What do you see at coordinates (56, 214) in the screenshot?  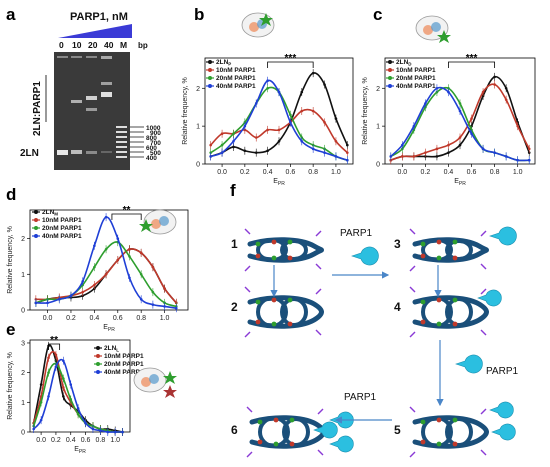 I see `legend-label-sub: M` at bounding box center [56, 214].